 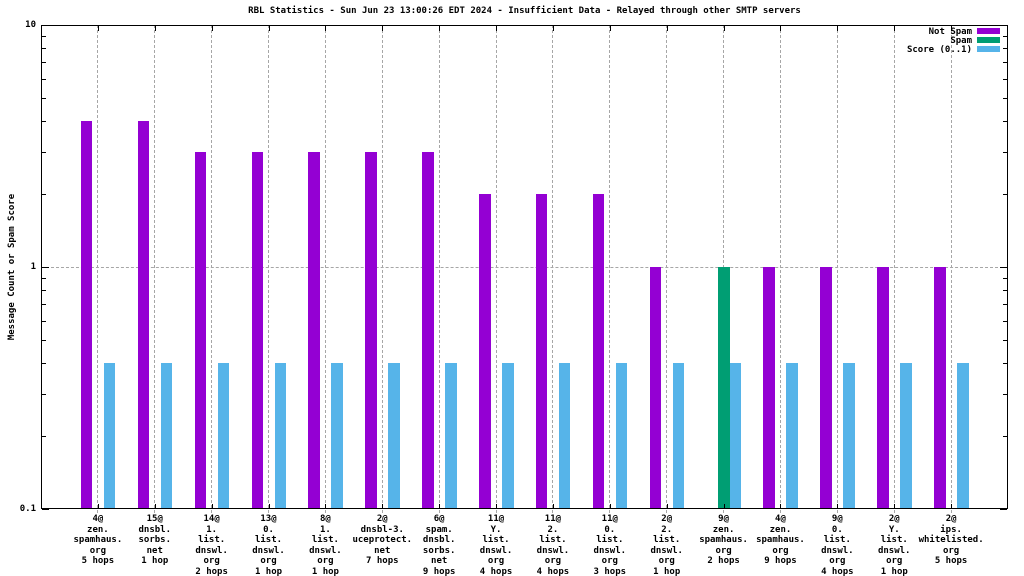 What do you see at coordinates (154, 550) in the screenshot?
I see `x-category-label-line: net` at bounding box center [154, 550].